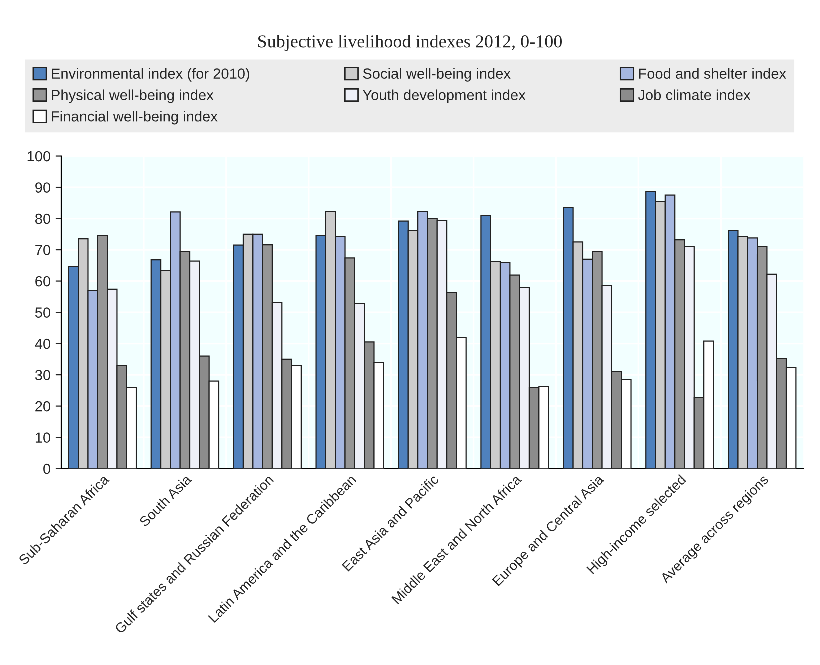  Describe the element at coordinates (151, 75) in the screenshot. I see `legend-label: Environmental index (for 2010)` at that location.